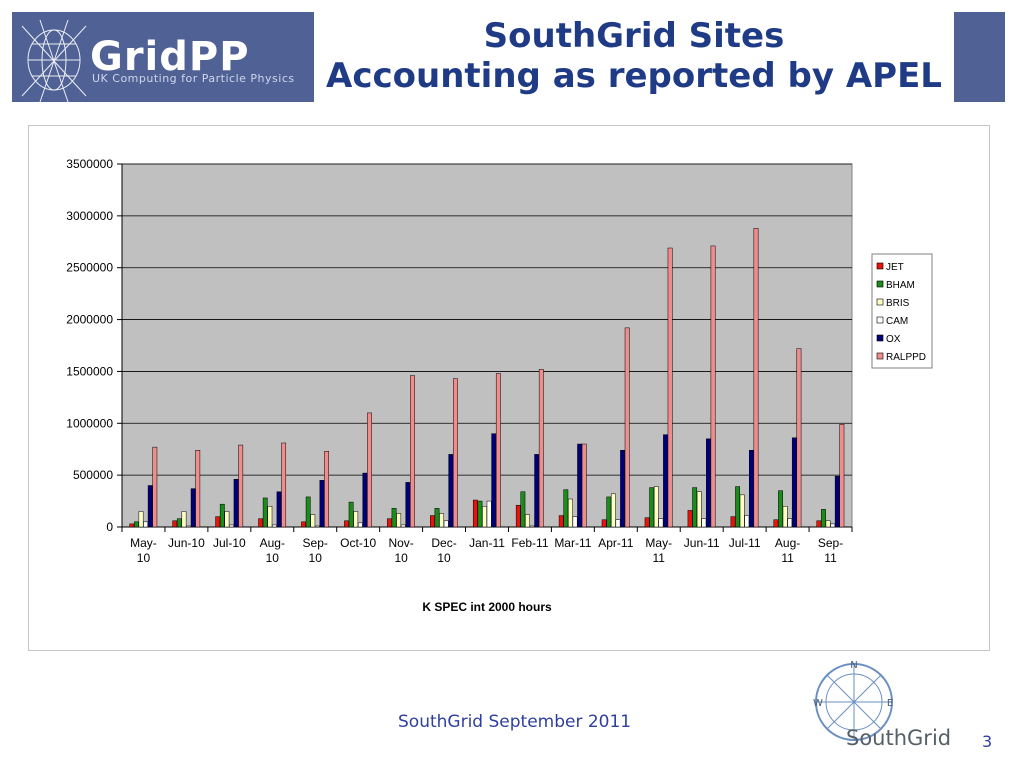 The image size is (1024, 768). I want to click on x-tick-label: Feb-11, so click(529, 543).